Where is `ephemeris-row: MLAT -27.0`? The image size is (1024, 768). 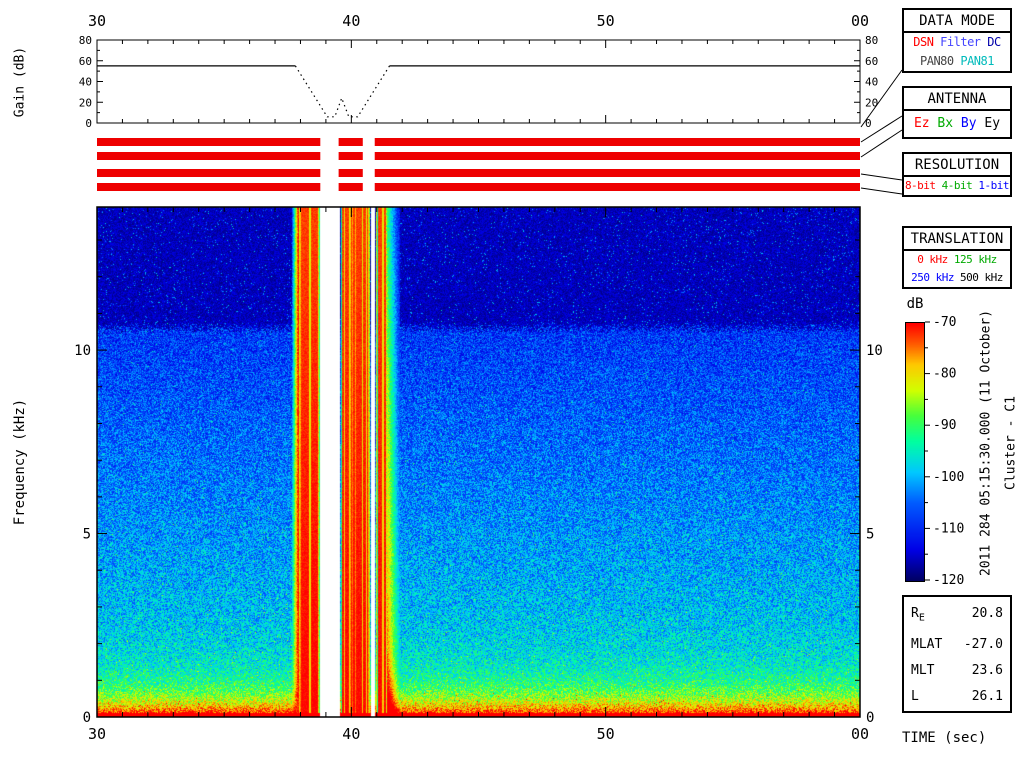
ephemeris-row: MLAT -27.0 is located at coordinates (957, 645).